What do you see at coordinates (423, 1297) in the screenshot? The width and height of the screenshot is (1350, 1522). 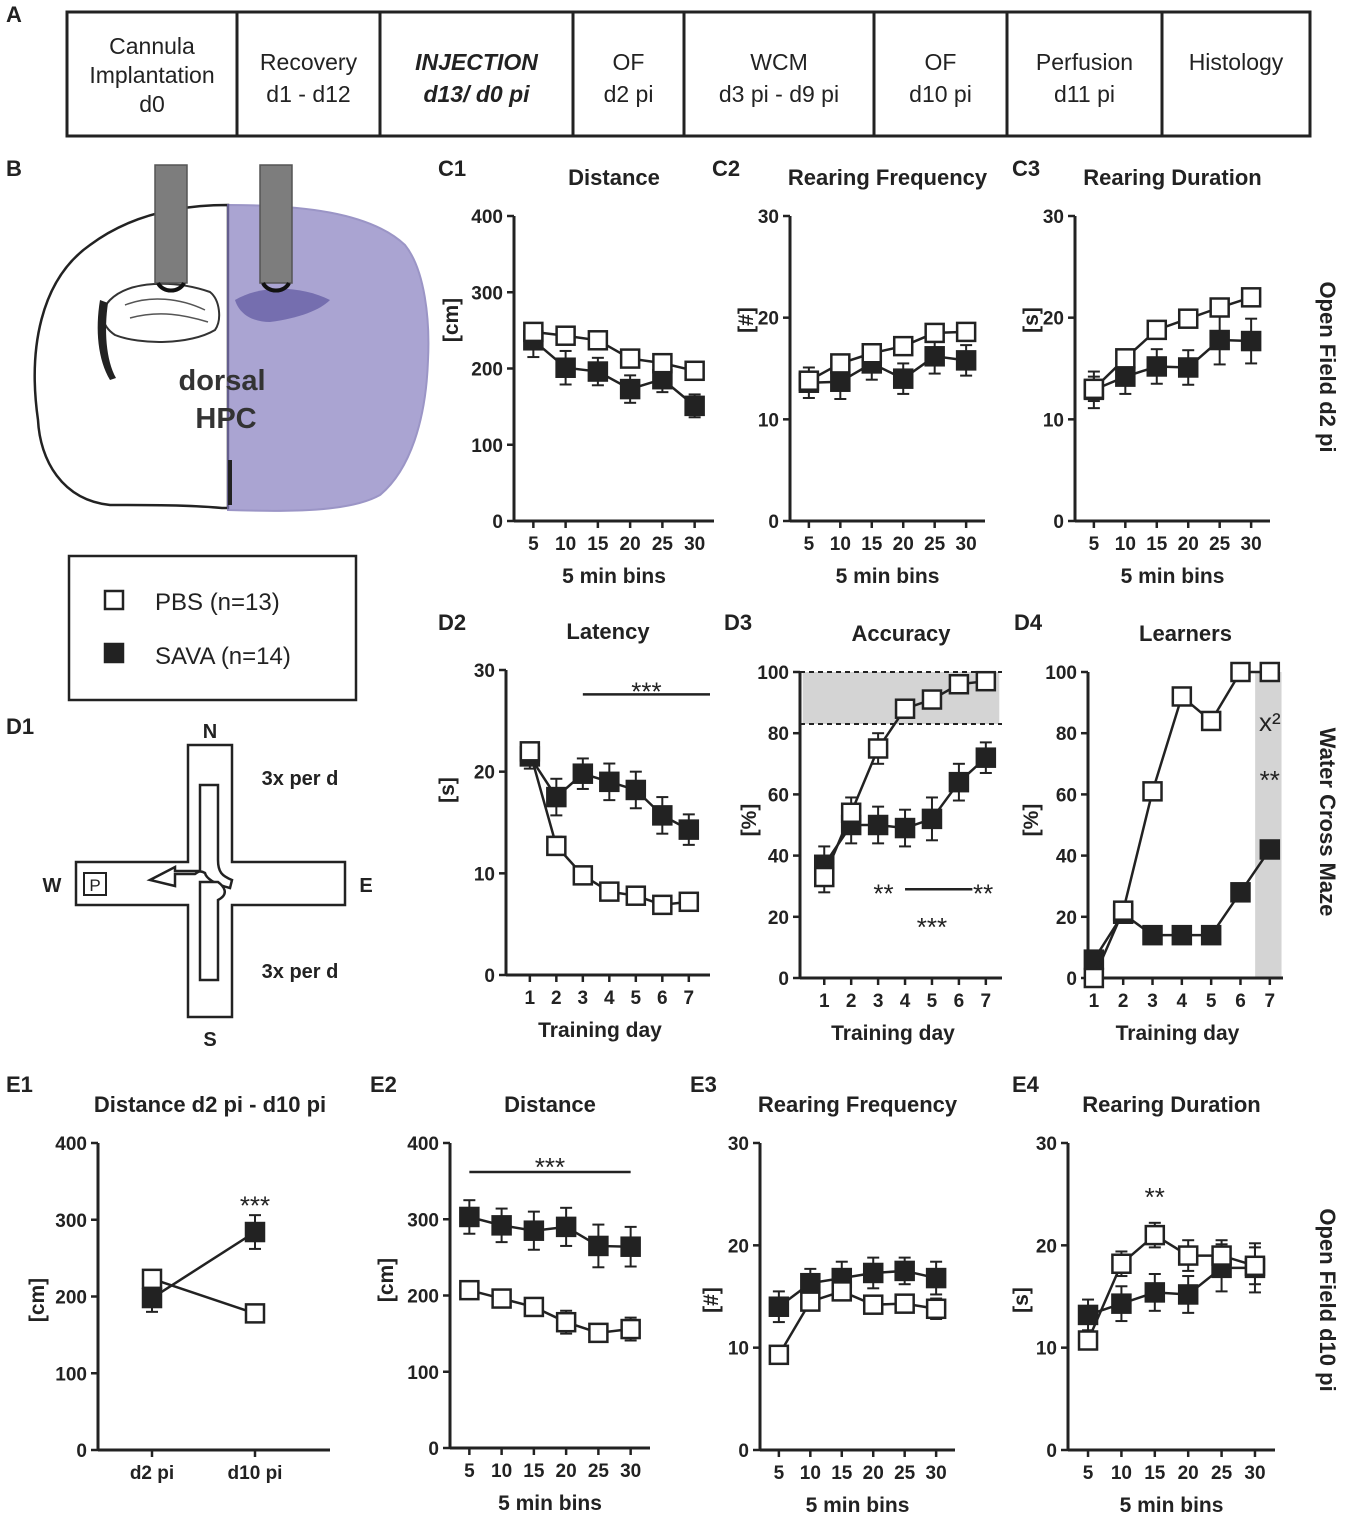 I see `y-tick-label: 200` at bounding box center [423, 1297].